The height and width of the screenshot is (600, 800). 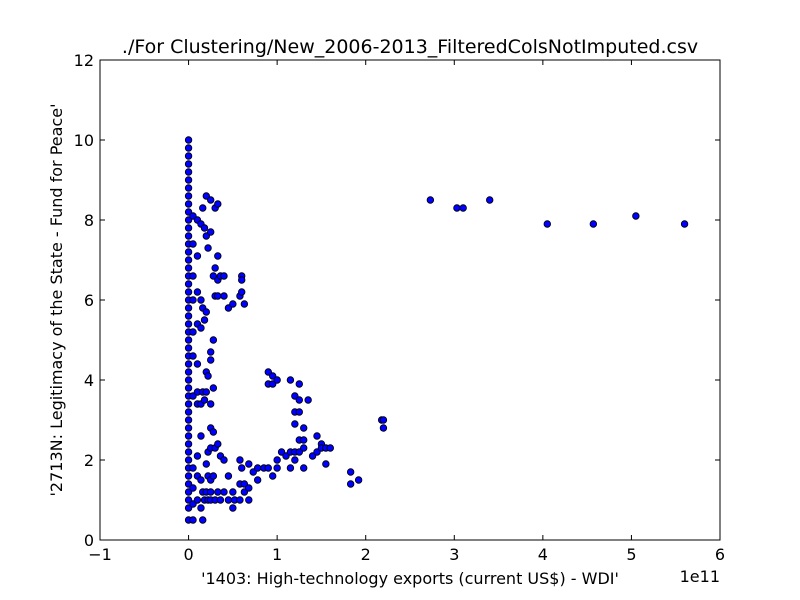 What do you see at coordinates (188, 554) in the screenshot?
I see `x-tick-label: 0` at bounding box center [188, 554].